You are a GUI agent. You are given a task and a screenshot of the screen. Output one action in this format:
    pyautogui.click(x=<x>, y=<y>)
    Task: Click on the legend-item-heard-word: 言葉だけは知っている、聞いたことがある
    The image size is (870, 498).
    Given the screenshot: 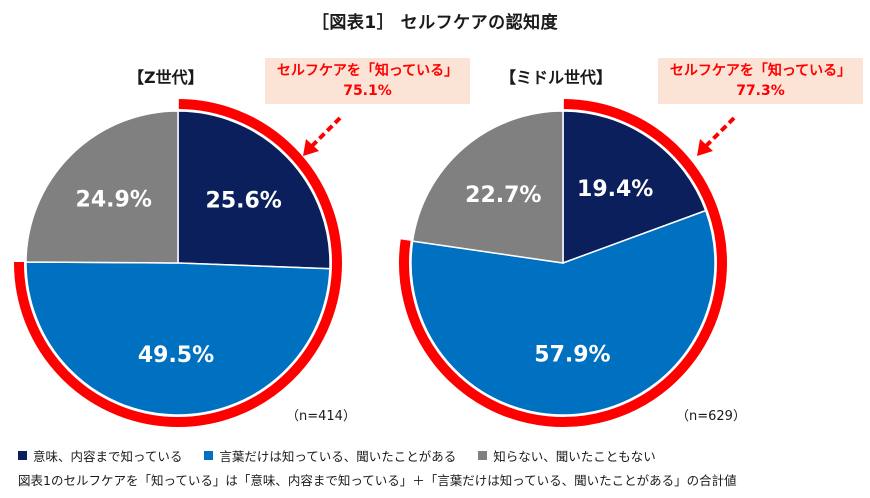 What is the action you would take?
    pyautogui.click(x=330, y=455)
    